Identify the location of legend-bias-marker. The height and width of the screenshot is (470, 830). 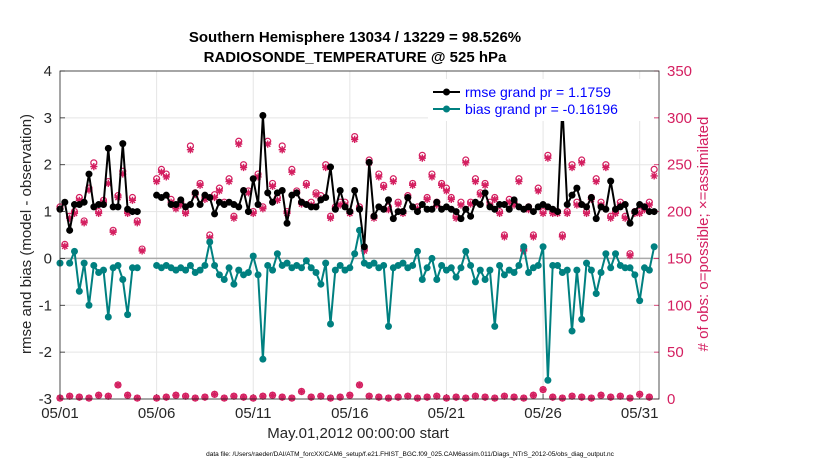
(446, 109).